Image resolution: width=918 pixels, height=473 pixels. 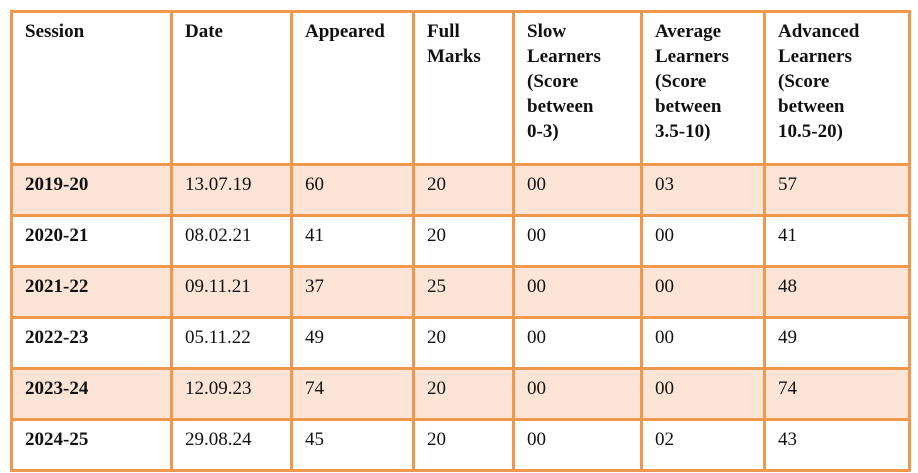 What do you see at coordinates (91, 190) in the screenshot?
I see `session-cell: 2019-20` at bounding box center [91, 190].